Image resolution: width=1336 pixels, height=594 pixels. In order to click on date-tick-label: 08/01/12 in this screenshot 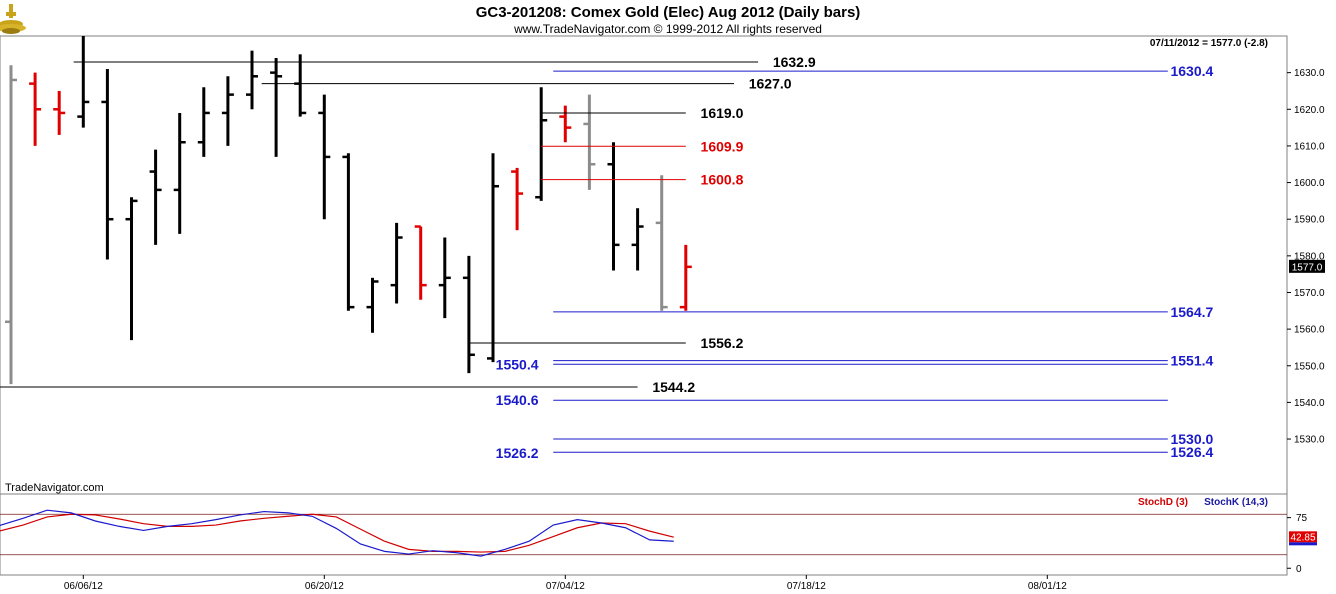, I will do `click(1047, 586)`.